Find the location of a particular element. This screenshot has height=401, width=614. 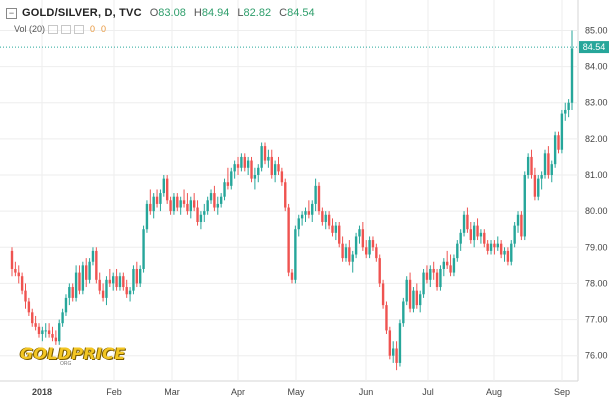

high-label: H is located at coordinates (197, 13).